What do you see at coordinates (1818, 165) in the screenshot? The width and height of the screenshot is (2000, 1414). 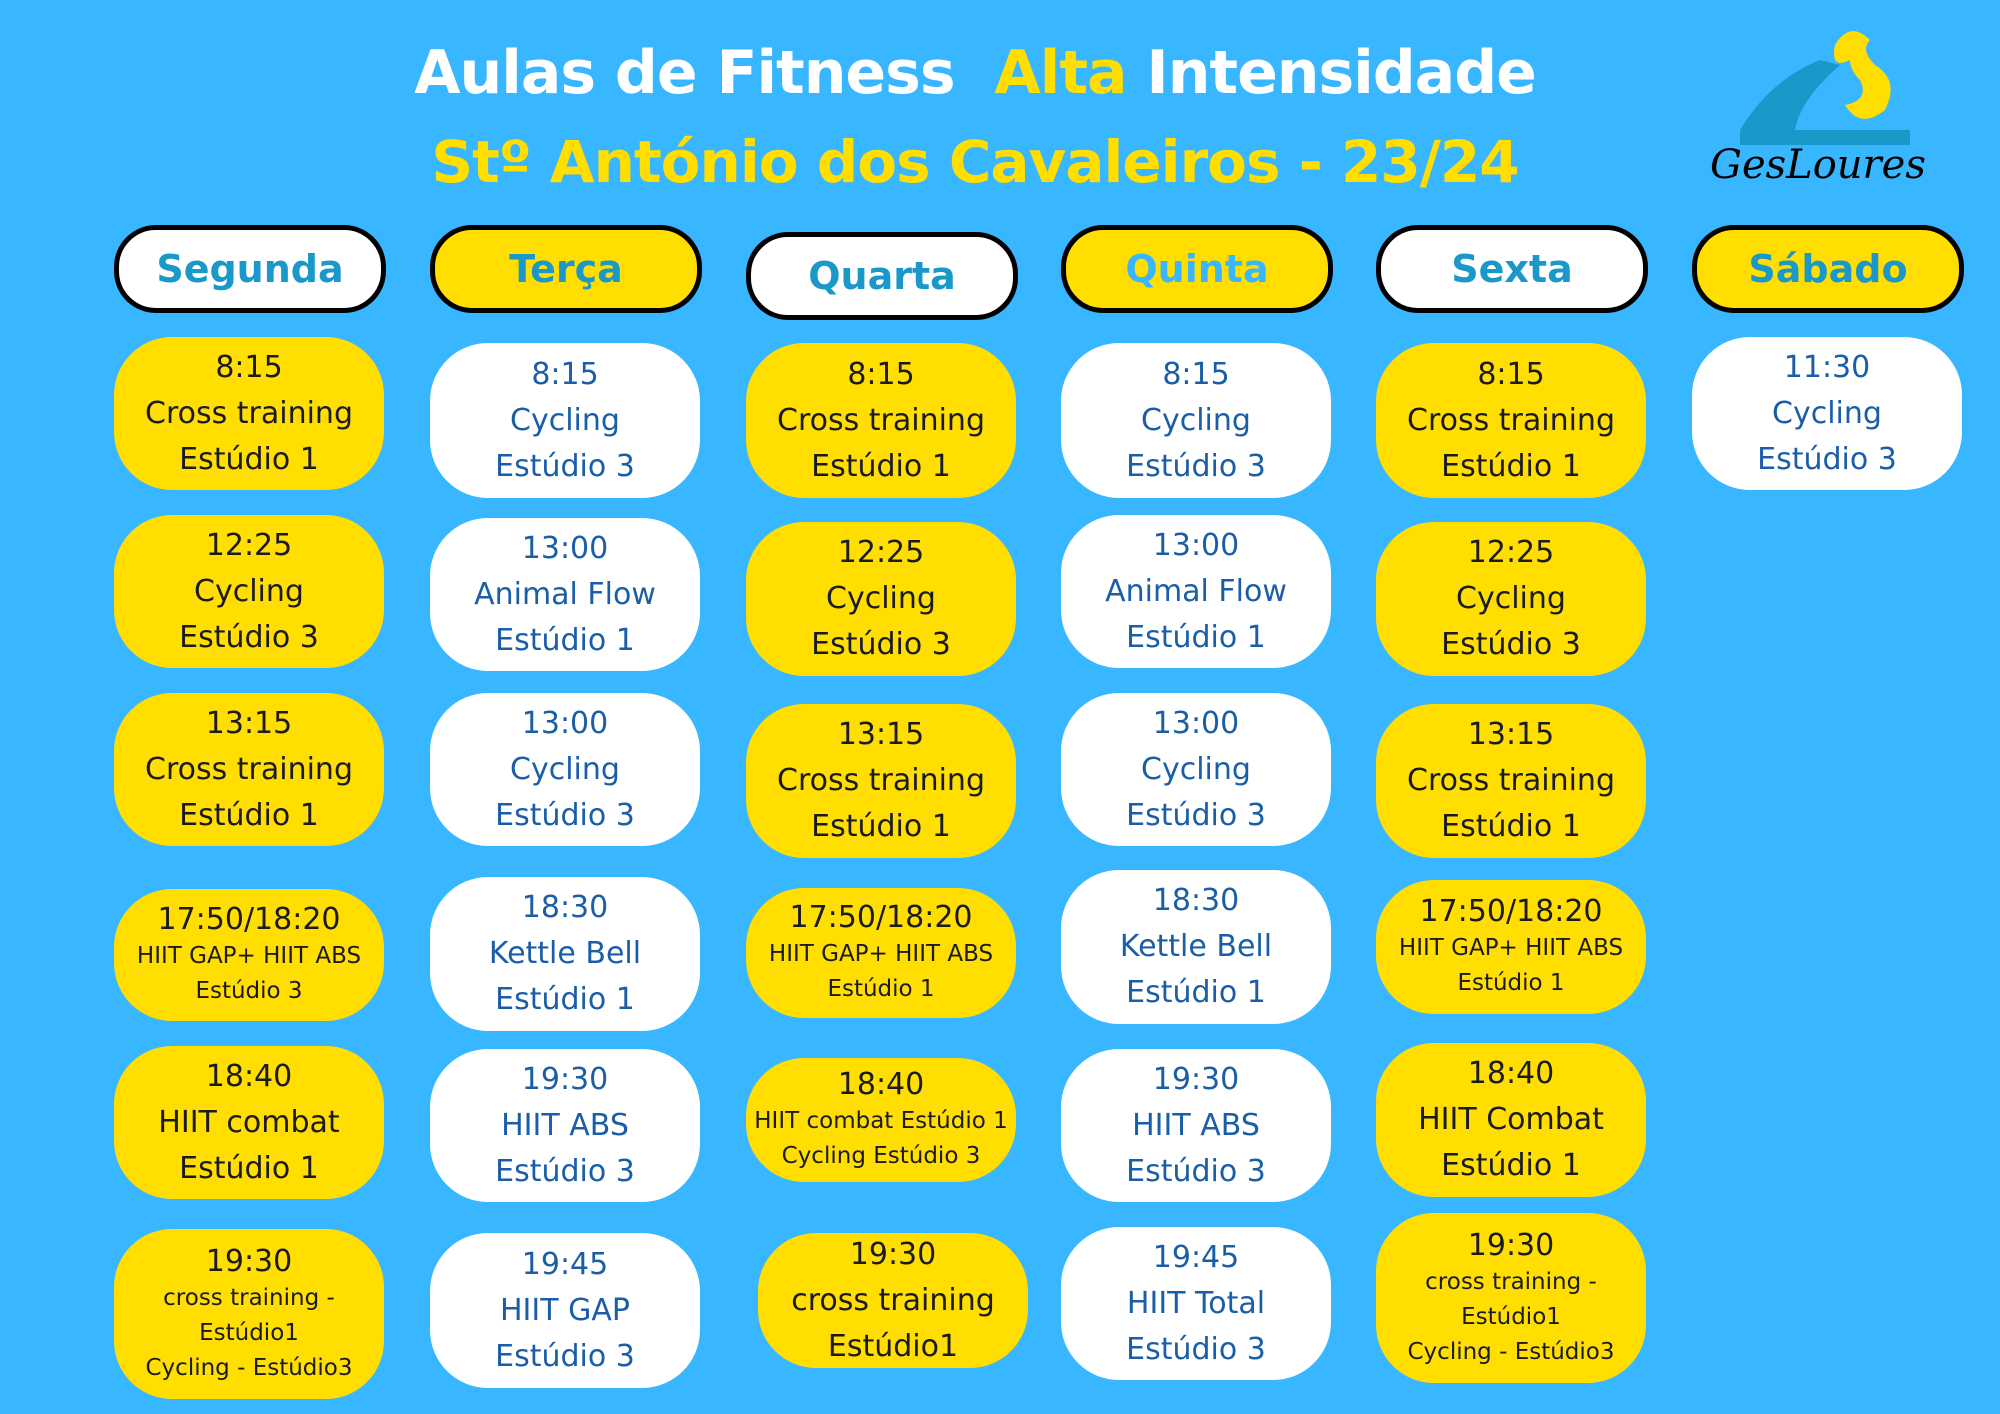 I see `logo-text: GesLoures` at bounding box center [1818, 165].